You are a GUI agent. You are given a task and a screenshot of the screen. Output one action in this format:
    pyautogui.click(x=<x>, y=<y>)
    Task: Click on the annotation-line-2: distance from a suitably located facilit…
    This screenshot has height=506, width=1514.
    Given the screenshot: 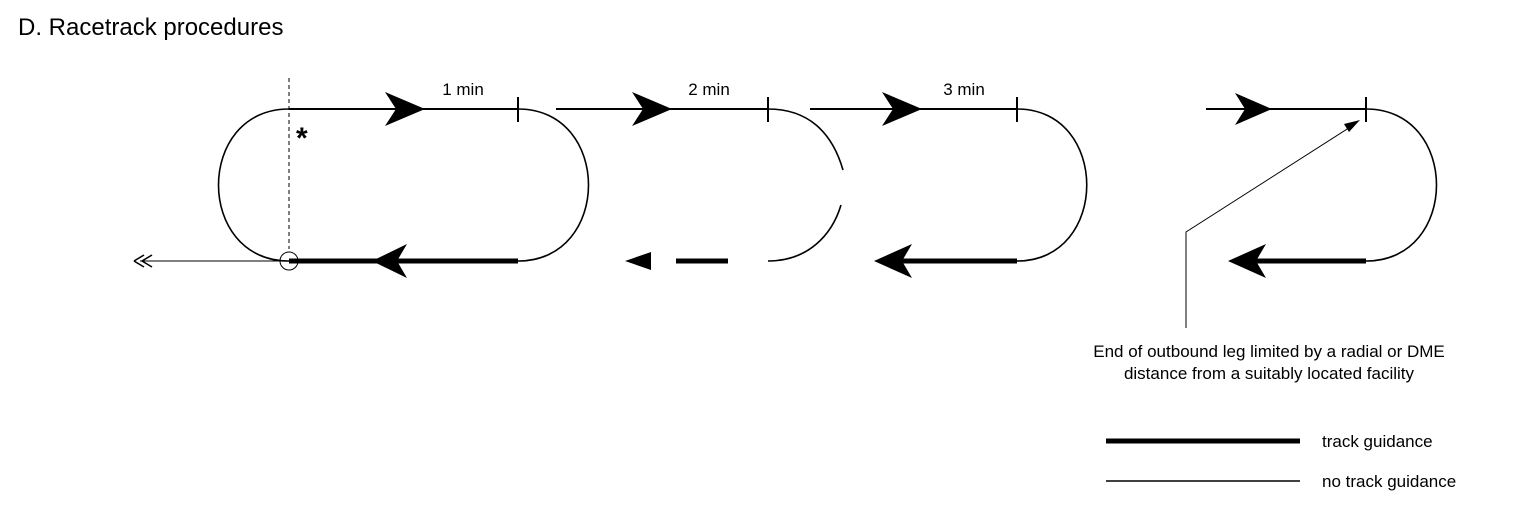 What is the action you would take?
    pyautogui.click(x=1269, y=373)
    